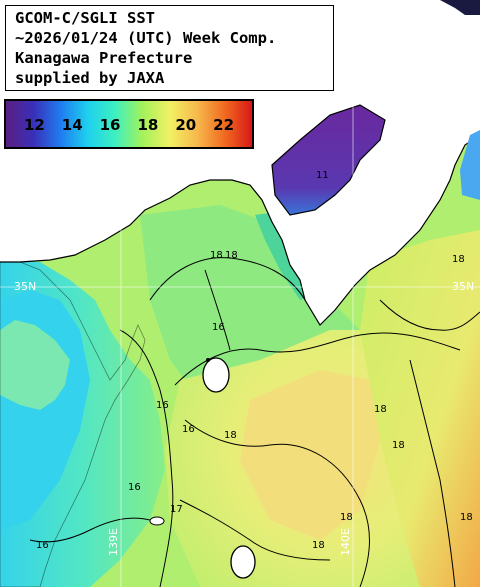 The height and width of the screenshot is (587, 480). I want to click on legend-color-bar, so click(129, 124).